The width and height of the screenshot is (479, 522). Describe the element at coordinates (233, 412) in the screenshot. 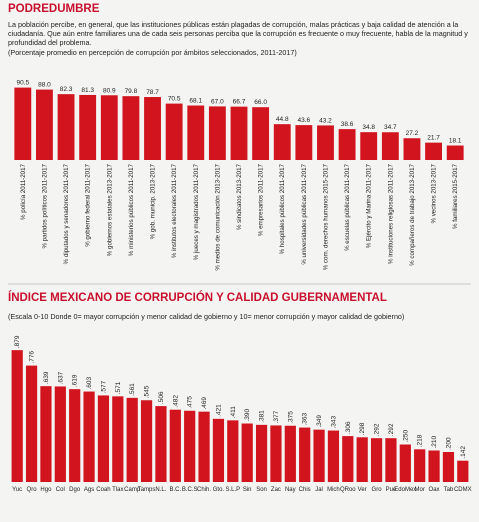

I see `value-label: .411` at that location.